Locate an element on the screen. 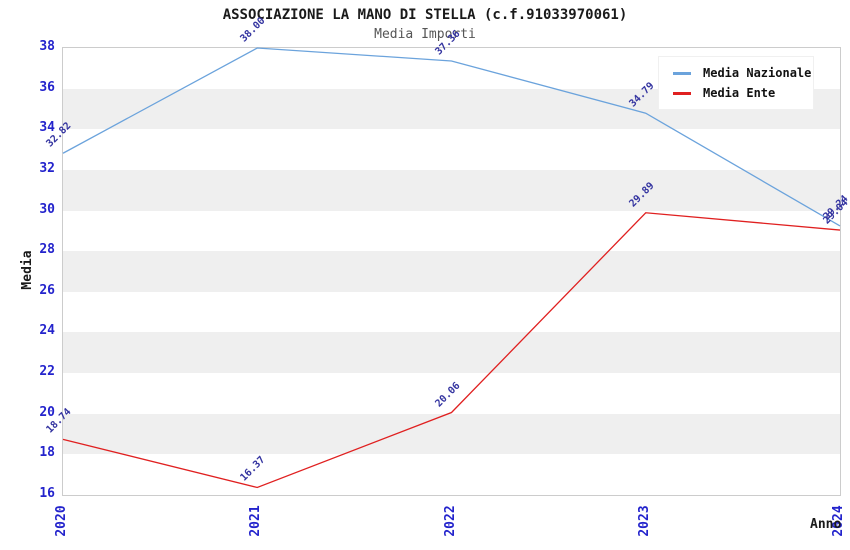 The height and width of the screenshot is (550, 850). y-tick-label: 32 is located at coordinates (47, 168).